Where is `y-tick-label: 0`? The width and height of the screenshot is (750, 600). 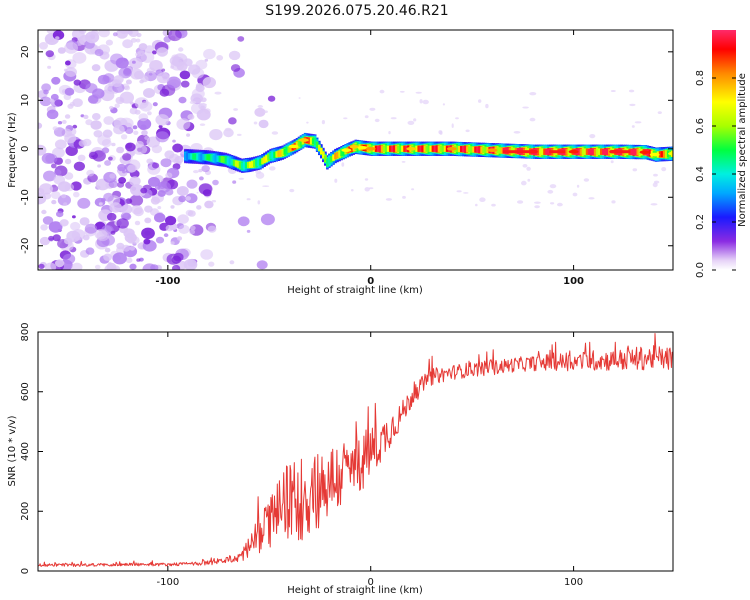 y-tick-label: 0 is located at coordinates (25, 571).